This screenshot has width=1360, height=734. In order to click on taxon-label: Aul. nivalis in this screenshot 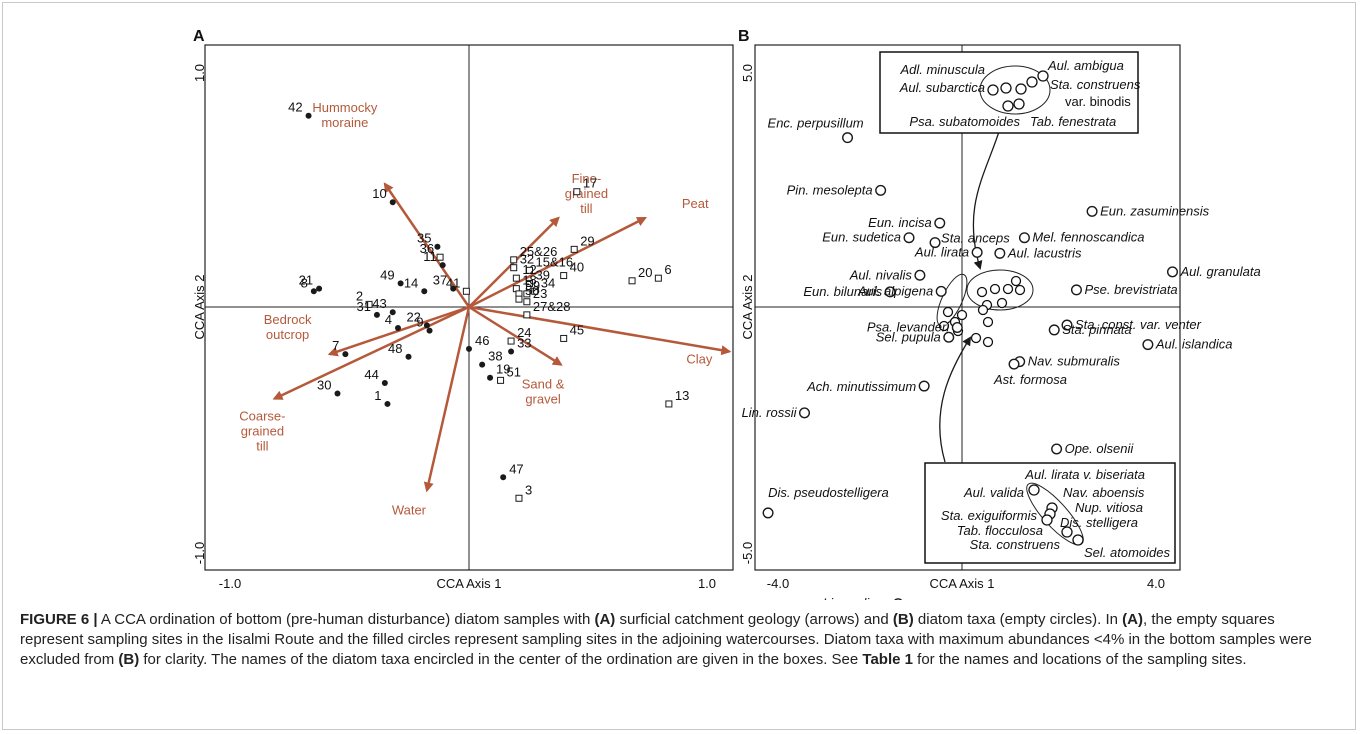, I will do `click(881, 274)`.